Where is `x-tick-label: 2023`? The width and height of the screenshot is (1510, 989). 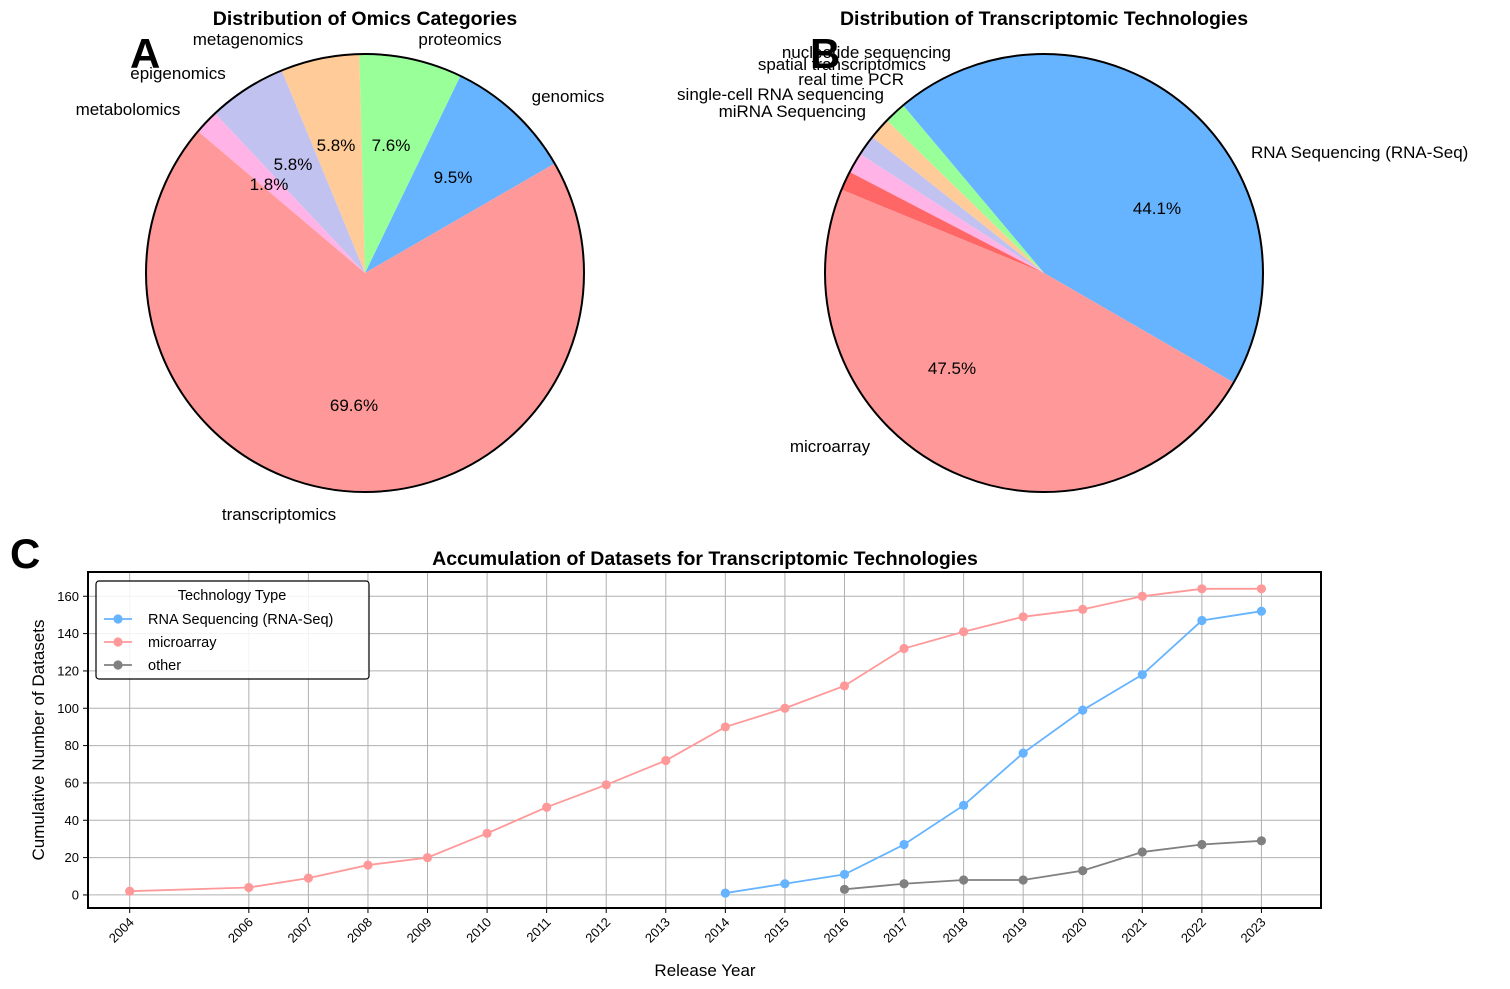 x-tick-label: 2023 is located at coordinates (1252, 930).